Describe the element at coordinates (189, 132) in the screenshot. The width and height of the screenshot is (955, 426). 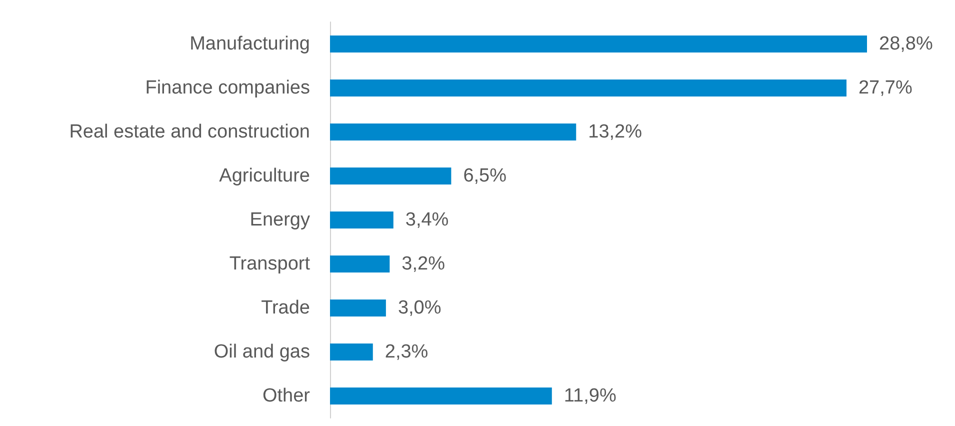
I see `y-tick-label: Real estate and construction` at that location.